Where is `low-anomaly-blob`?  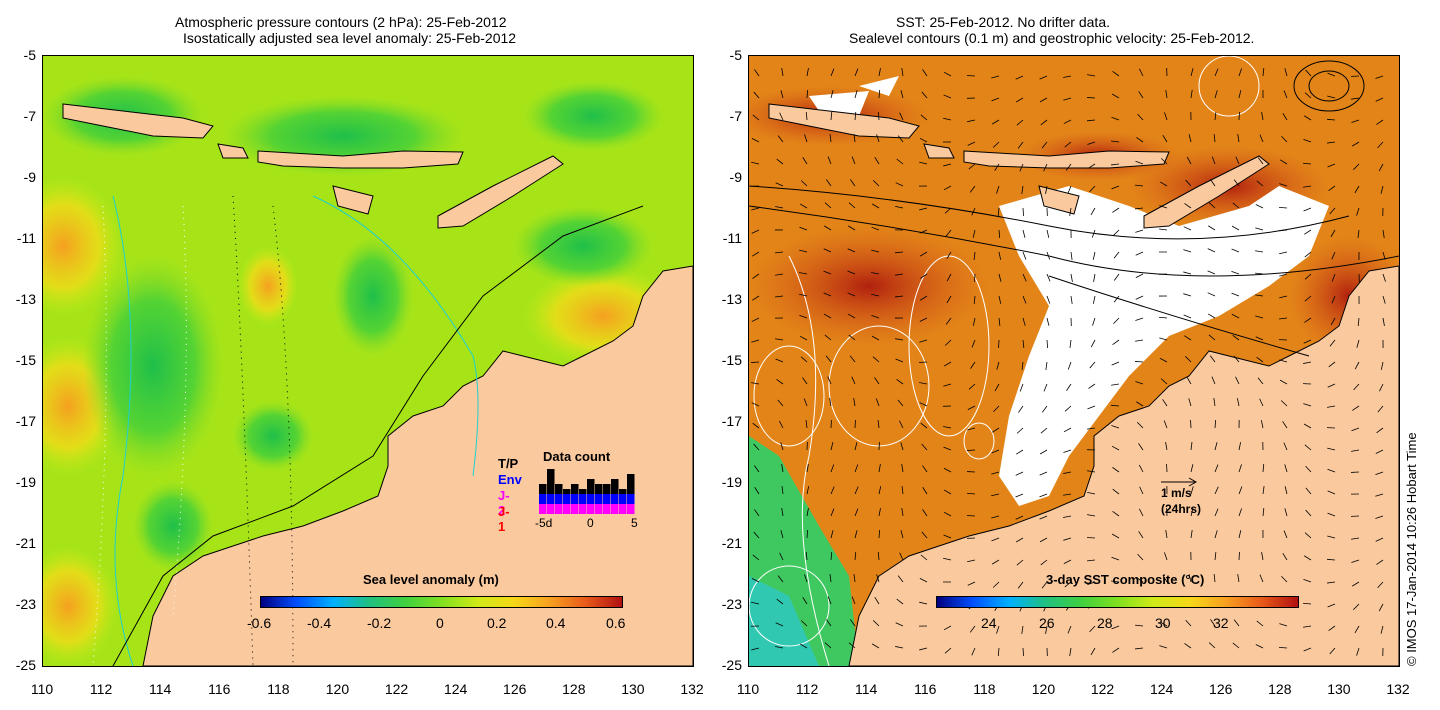
low-anomaly-blob is located at coordinates (173, 526).